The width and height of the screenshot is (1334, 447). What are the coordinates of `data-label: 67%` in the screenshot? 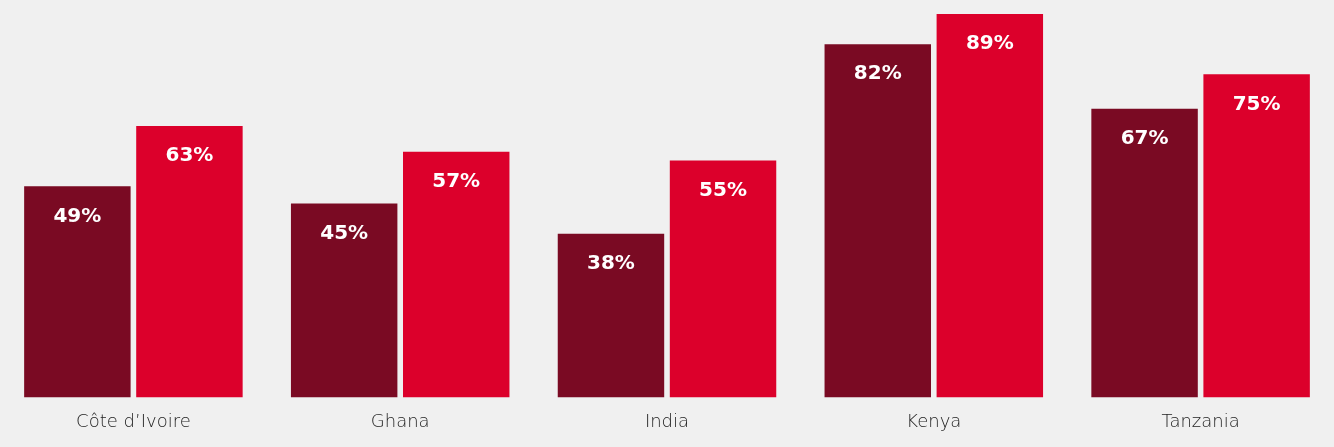 It's located at (1144, 136).